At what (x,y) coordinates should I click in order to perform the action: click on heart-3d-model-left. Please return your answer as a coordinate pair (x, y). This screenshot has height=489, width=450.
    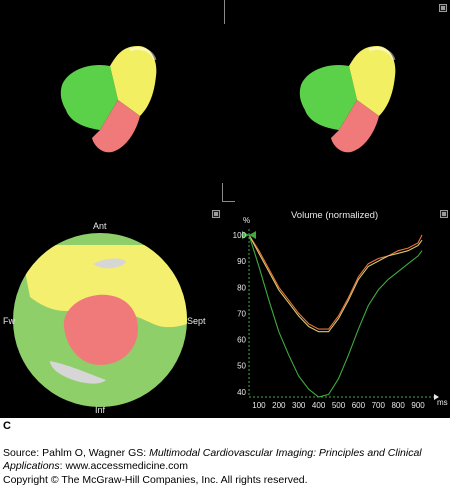
    Looking at the image, I should click on (108, 99).